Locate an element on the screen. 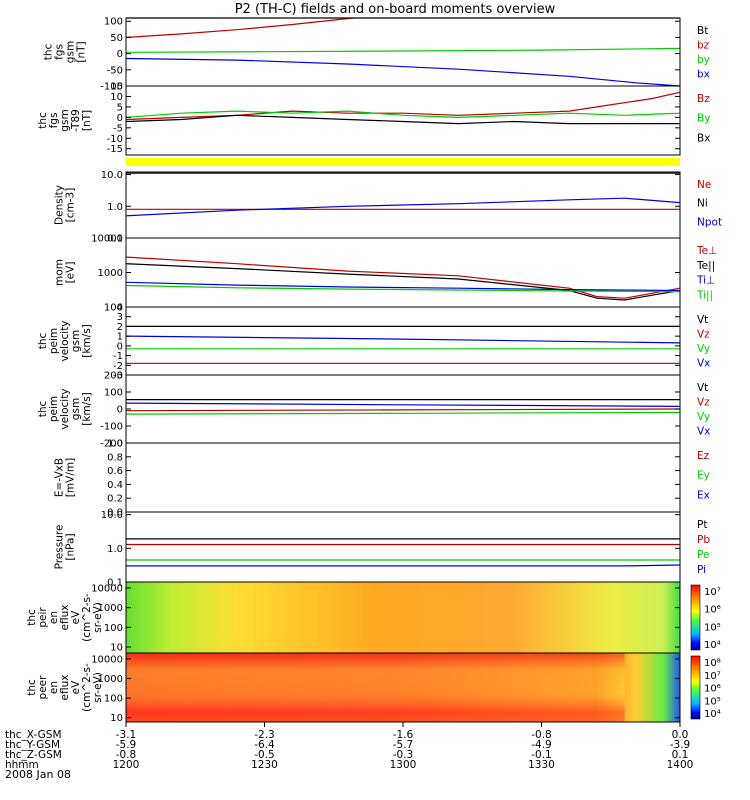 The height and width of the screenshot is (800, 750). legend-label: Pt is located at coordinates (702, 525).